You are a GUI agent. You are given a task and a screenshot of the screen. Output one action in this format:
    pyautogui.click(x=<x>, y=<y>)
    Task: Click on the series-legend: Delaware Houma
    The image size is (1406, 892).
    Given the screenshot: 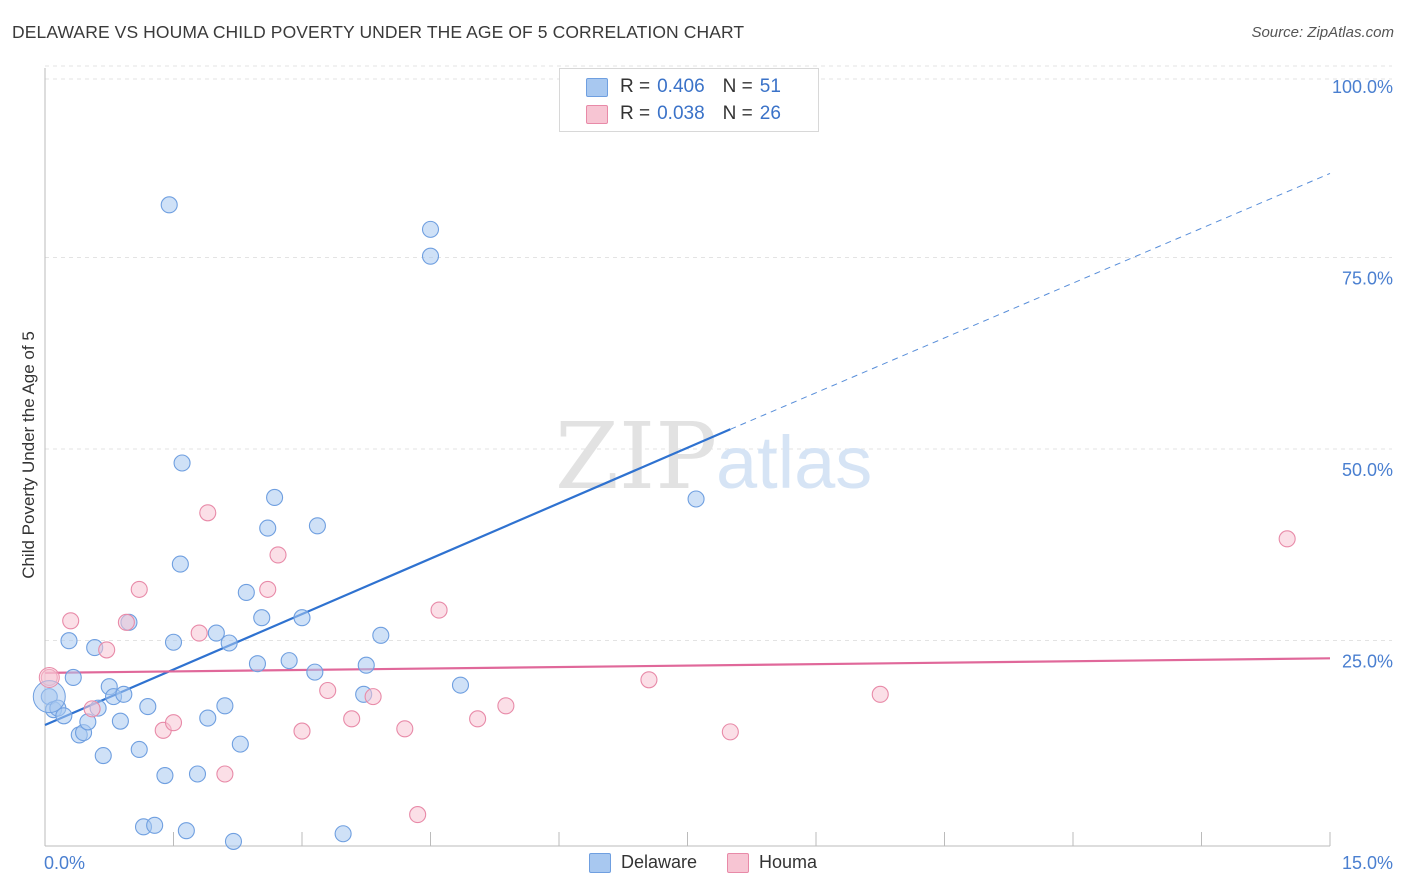 What is the action you would take?
    pyautogui.click(x=703, y=862)
    